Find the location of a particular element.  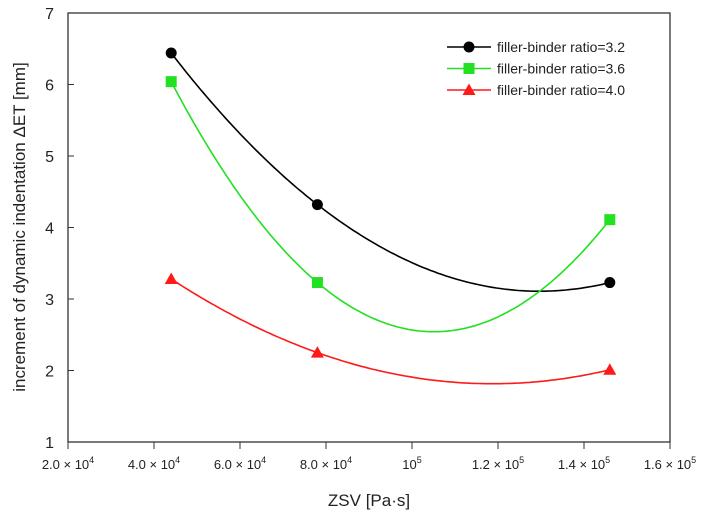

y-tick-label: 3 is located at coordinates (49, 300).